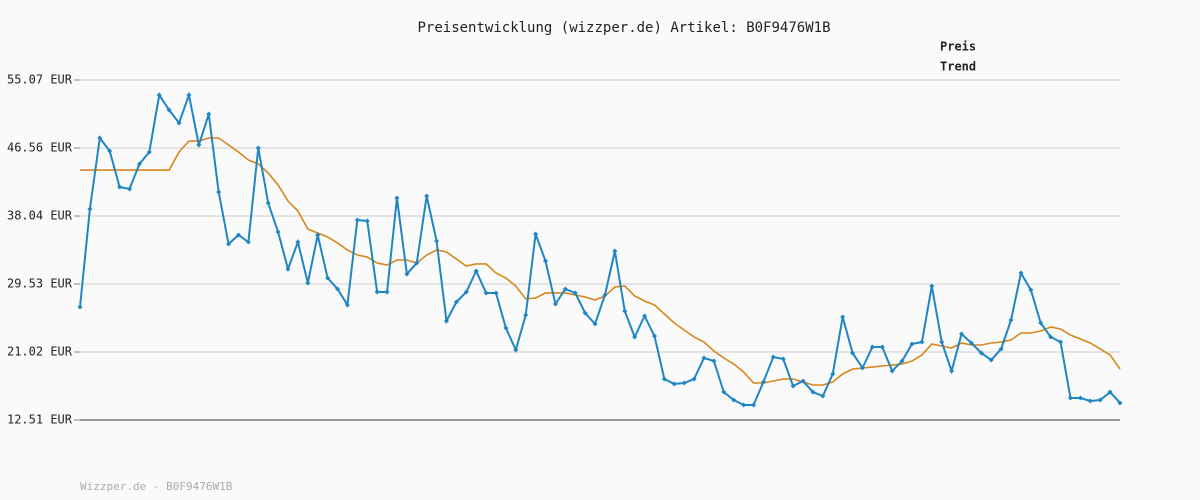 The height and width of the screenshot is (500, 1200). Describe the element at coordinates (958, 47) in the screenshot. I see `legend-label: Preis` at that location.